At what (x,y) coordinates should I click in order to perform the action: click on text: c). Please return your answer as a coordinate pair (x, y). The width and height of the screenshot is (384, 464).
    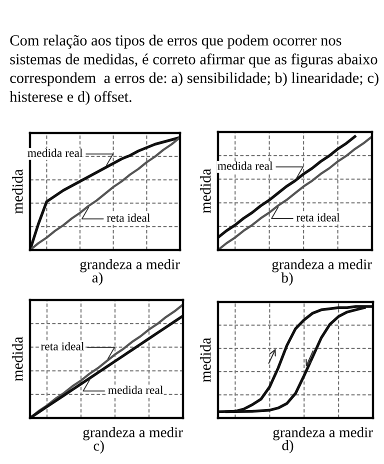
    Looking at the image, I should click on (99, 447).